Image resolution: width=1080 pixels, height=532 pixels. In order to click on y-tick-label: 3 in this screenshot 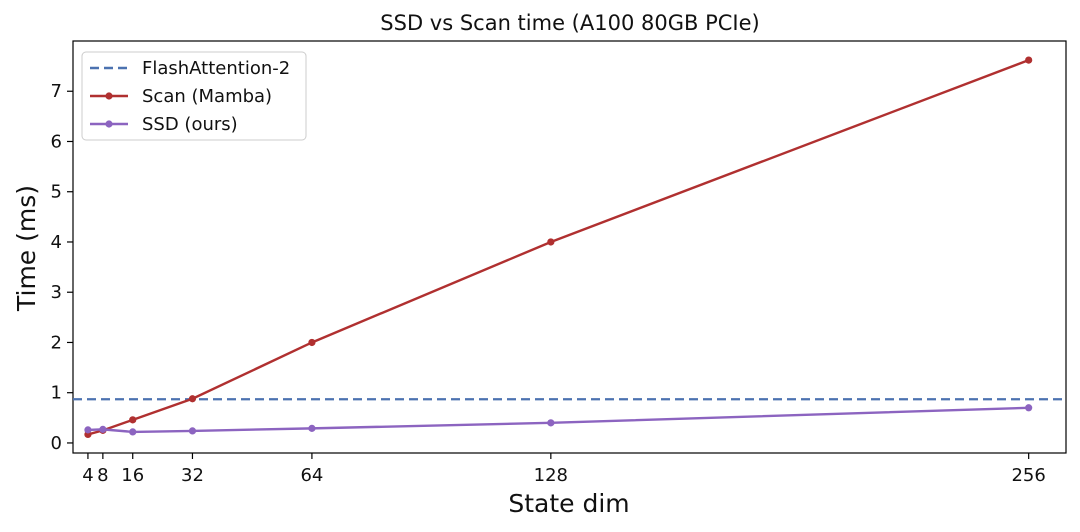, I will do `click(56, 292)`.